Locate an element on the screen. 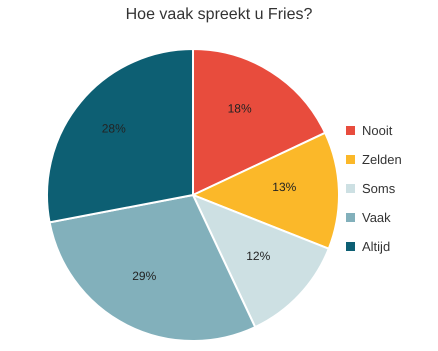 The height and width of the screenshot is (351, 438). data-label: 29% is located at coordinates (144, 275).